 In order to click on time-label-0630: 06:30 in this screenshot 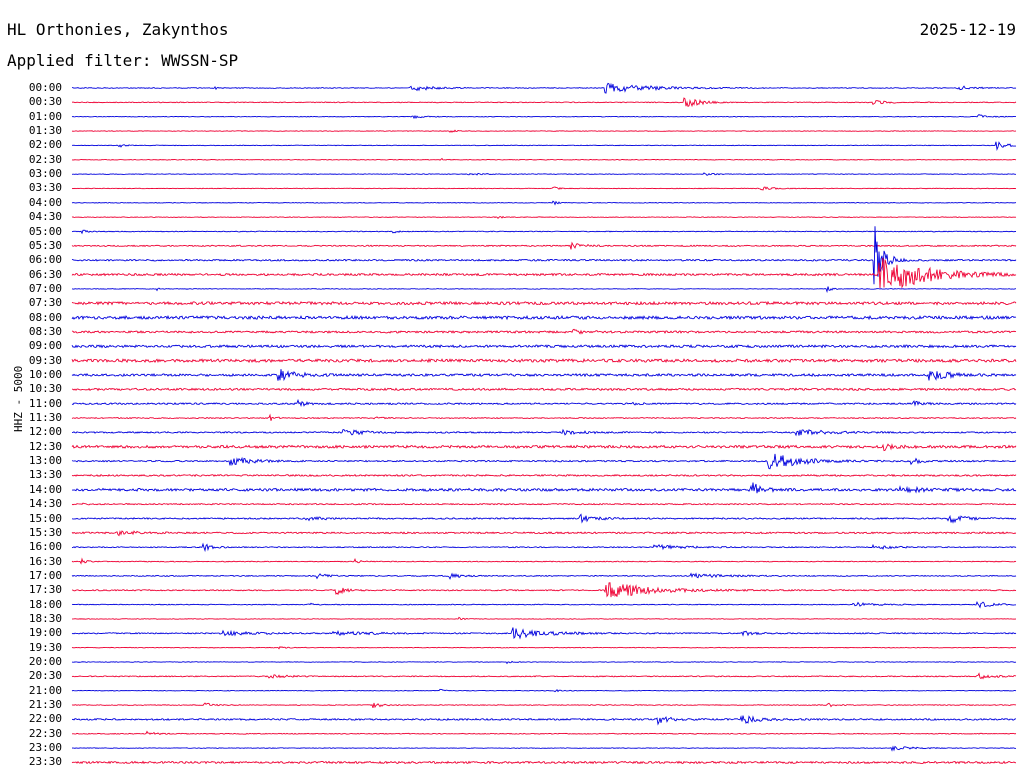, I will do `click(45, 274)`.